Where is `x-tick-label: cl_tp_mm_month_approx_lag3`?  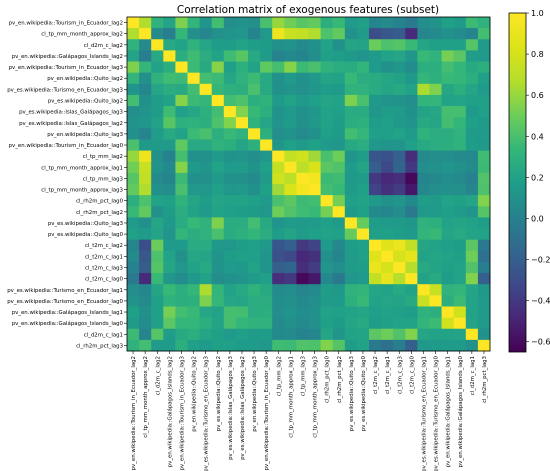
x-tick-label: cl_tp_mm_month_approx_lag3 is located at coordinates (316, 397).